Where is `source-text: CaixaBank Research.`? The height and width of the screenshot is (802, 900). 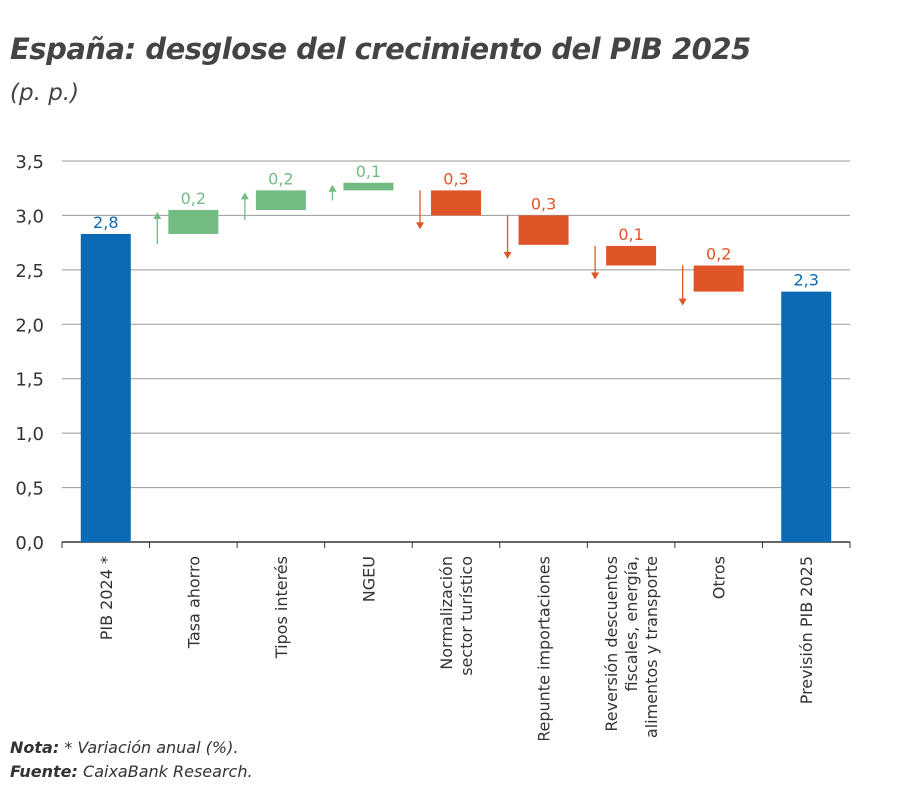
source-text: CaixaBank Research. is located at coordinates (165, 771).